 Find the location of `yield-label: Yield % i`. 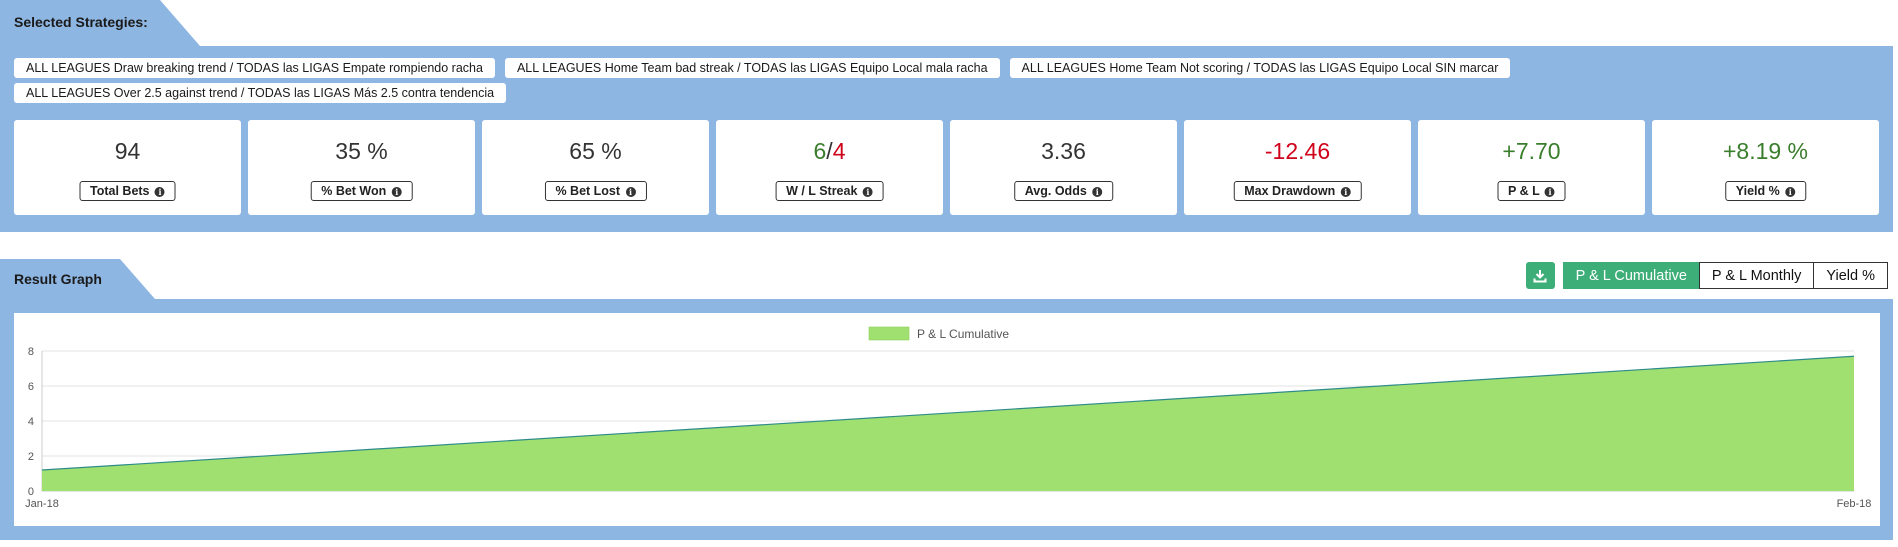

yield-label: Yield % i is located at coordinates (1765, 191).